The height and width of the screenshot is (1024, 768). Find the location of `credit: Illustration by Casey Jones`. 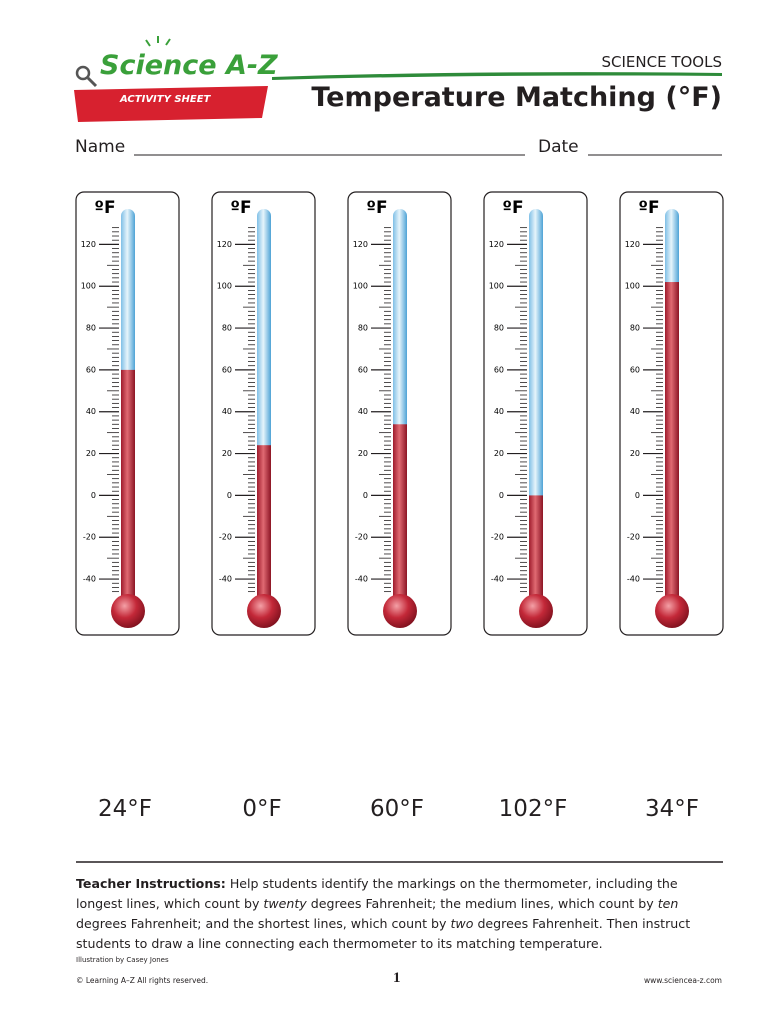

credit: Illustration by Casey Jones is located at coordinates (122, 960).